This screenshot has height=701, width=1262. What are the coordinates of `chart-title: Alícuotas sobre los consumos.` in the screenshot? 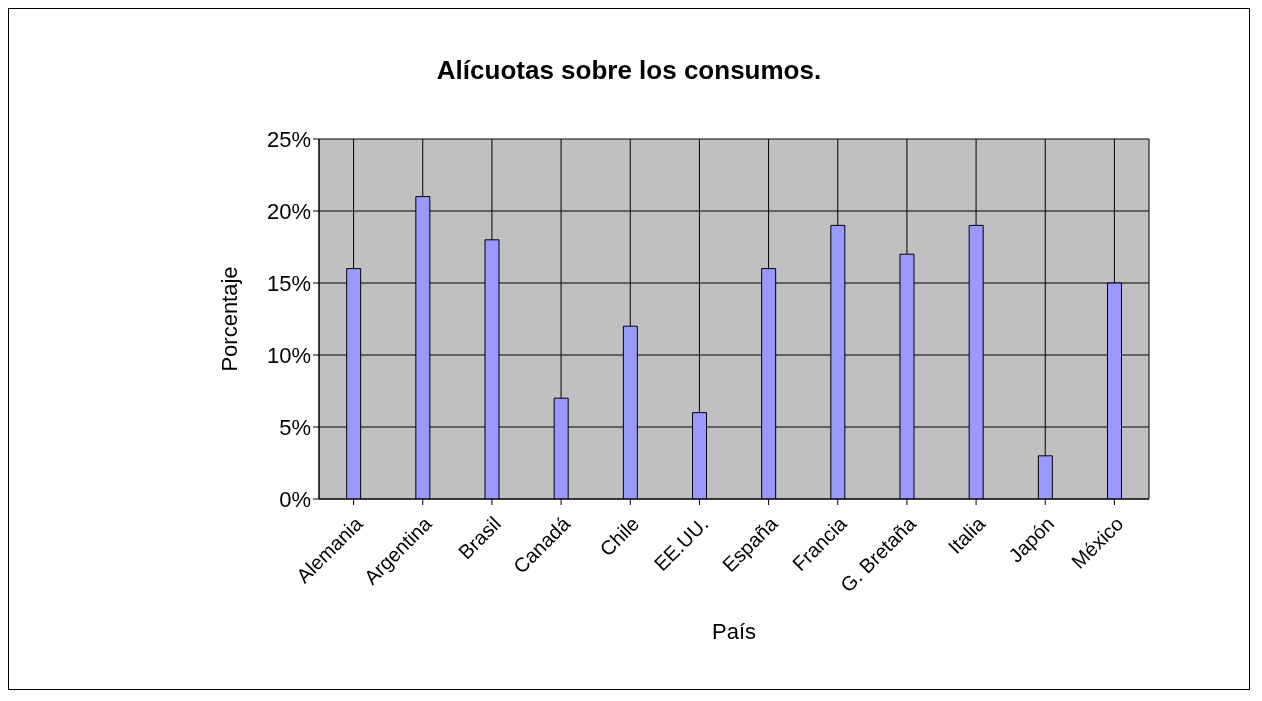 It's located at (629, 70).